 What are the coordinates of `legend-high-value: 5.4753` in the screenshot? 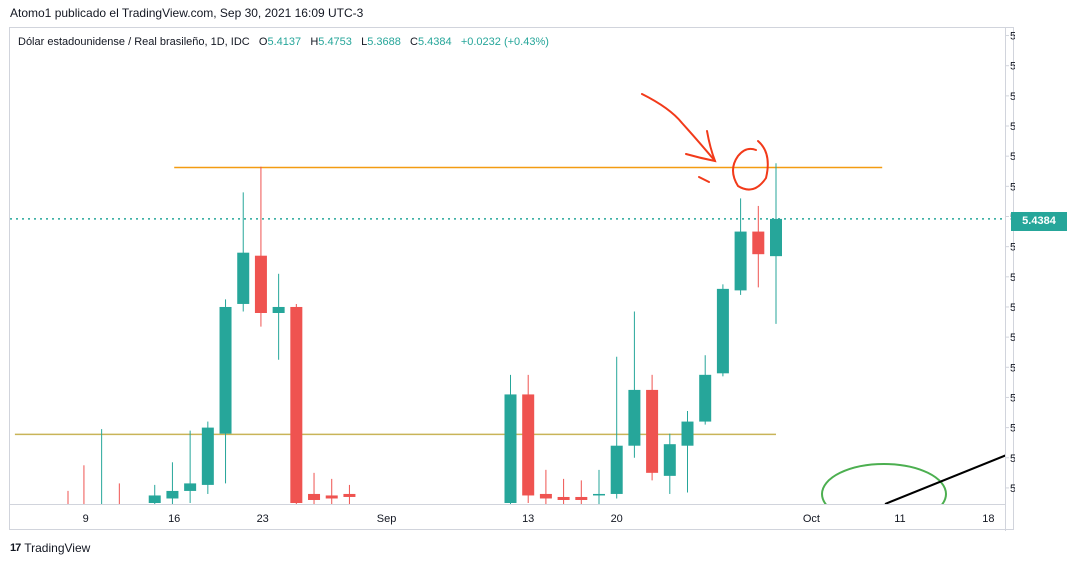 It's located at (335, 42).